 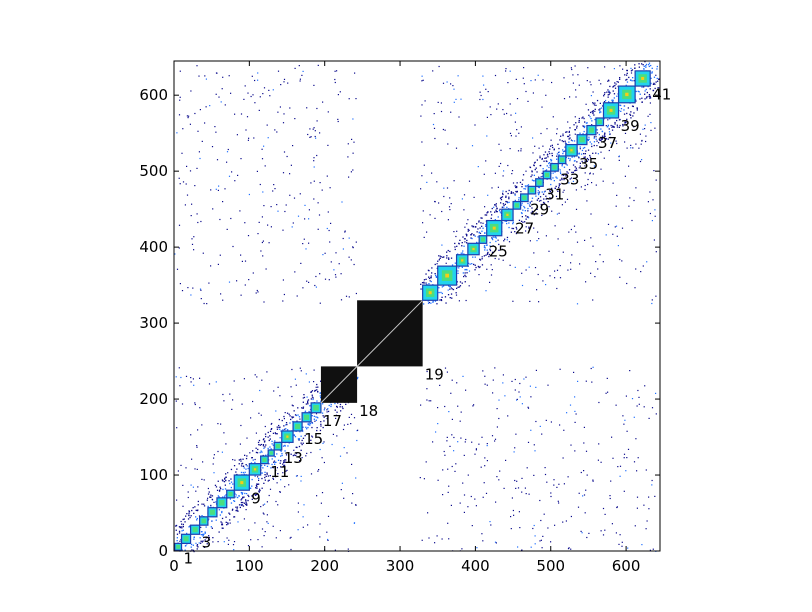 I want to click on domain-block-core, so click(x=562, y=159).